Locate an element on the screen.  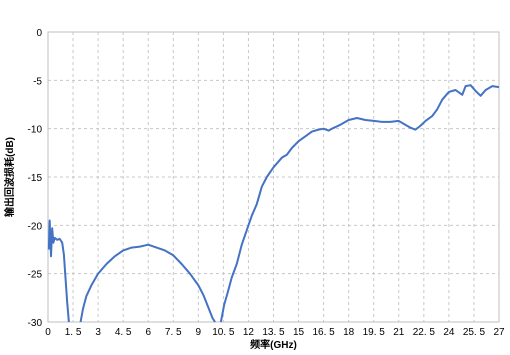
y-tick-label: 0 is located at coordinates (39, 33).